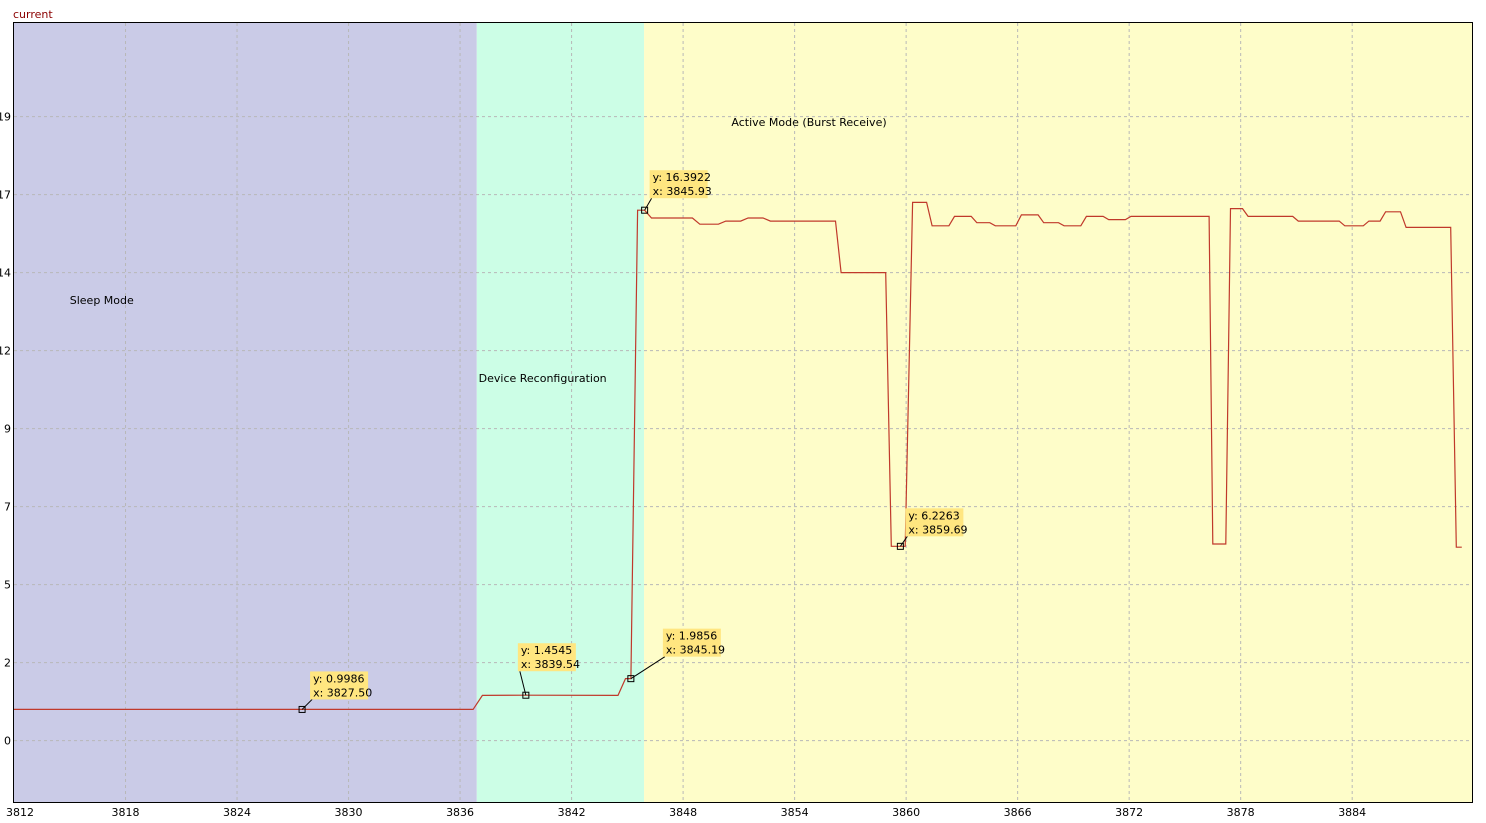 The image size is (1486, 823). Describe the element at coordinates (572, 812) in the screenshot. I see `x-tick-label: 3842` at that location.